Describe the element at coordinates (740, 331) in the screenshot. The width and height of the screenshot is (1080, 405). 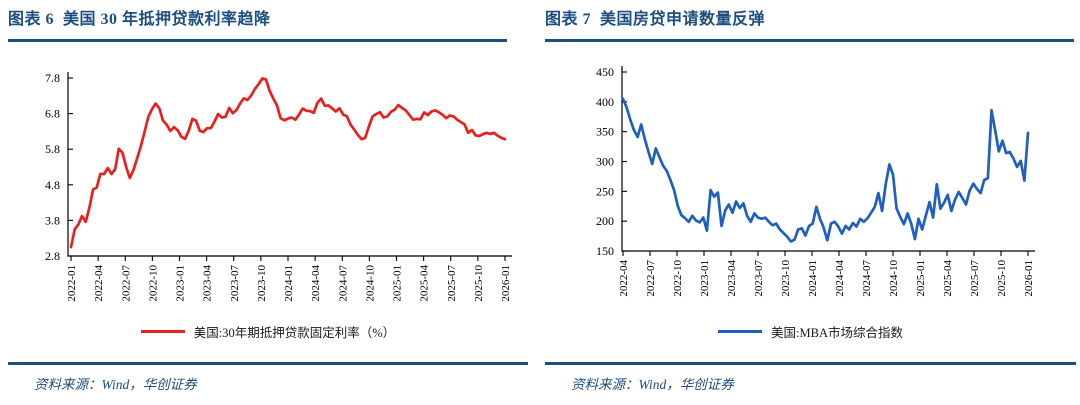
I see `blue-line-legend-marker` at that location.